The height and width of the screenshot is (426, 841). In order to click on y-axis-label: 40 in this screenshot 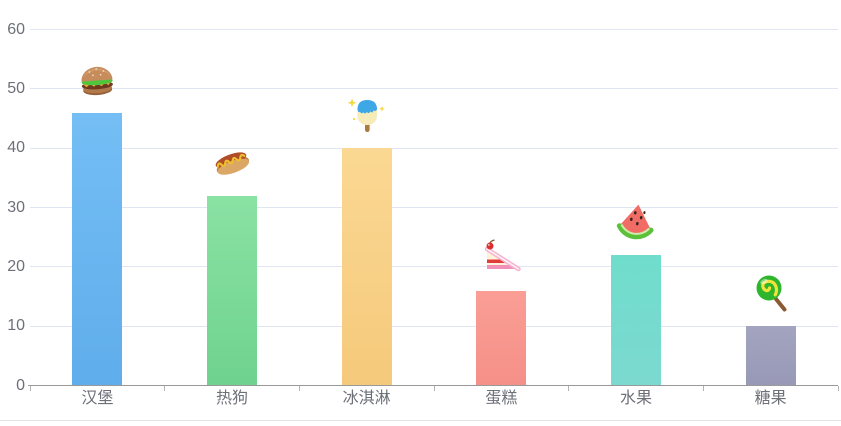, I will do `click(16, 148)`.